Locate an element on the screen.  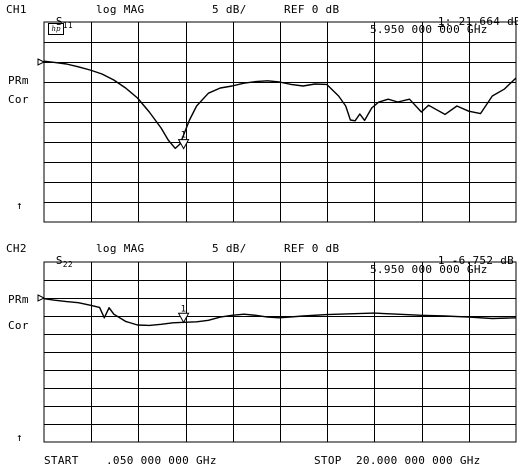
ch2-trace-line is located at coordinates (280, 312).